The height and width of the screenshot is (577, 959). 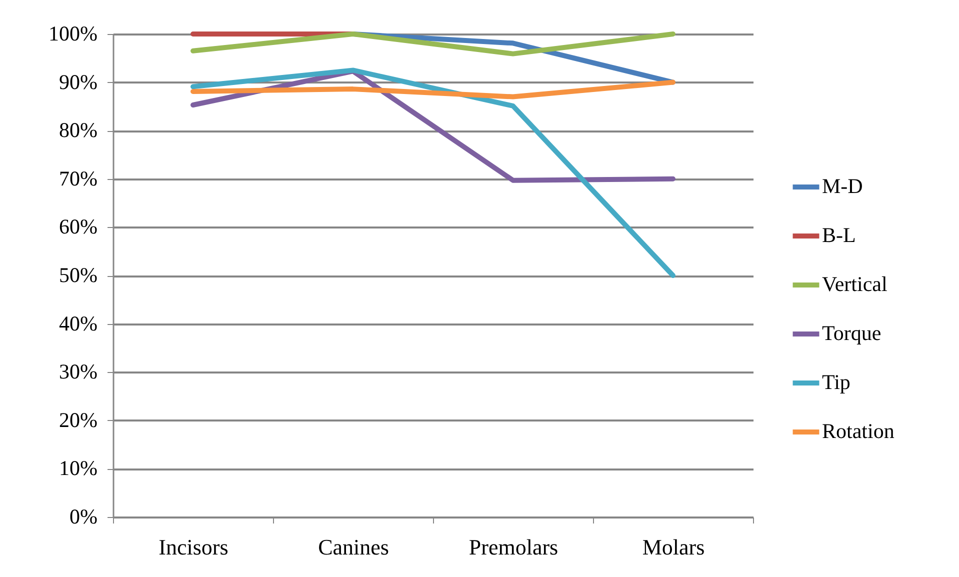 What do you see at coordinates (78, 420) in the screenshot?
I see `y-tick-label: 20%` at bounding box center [78, 420].